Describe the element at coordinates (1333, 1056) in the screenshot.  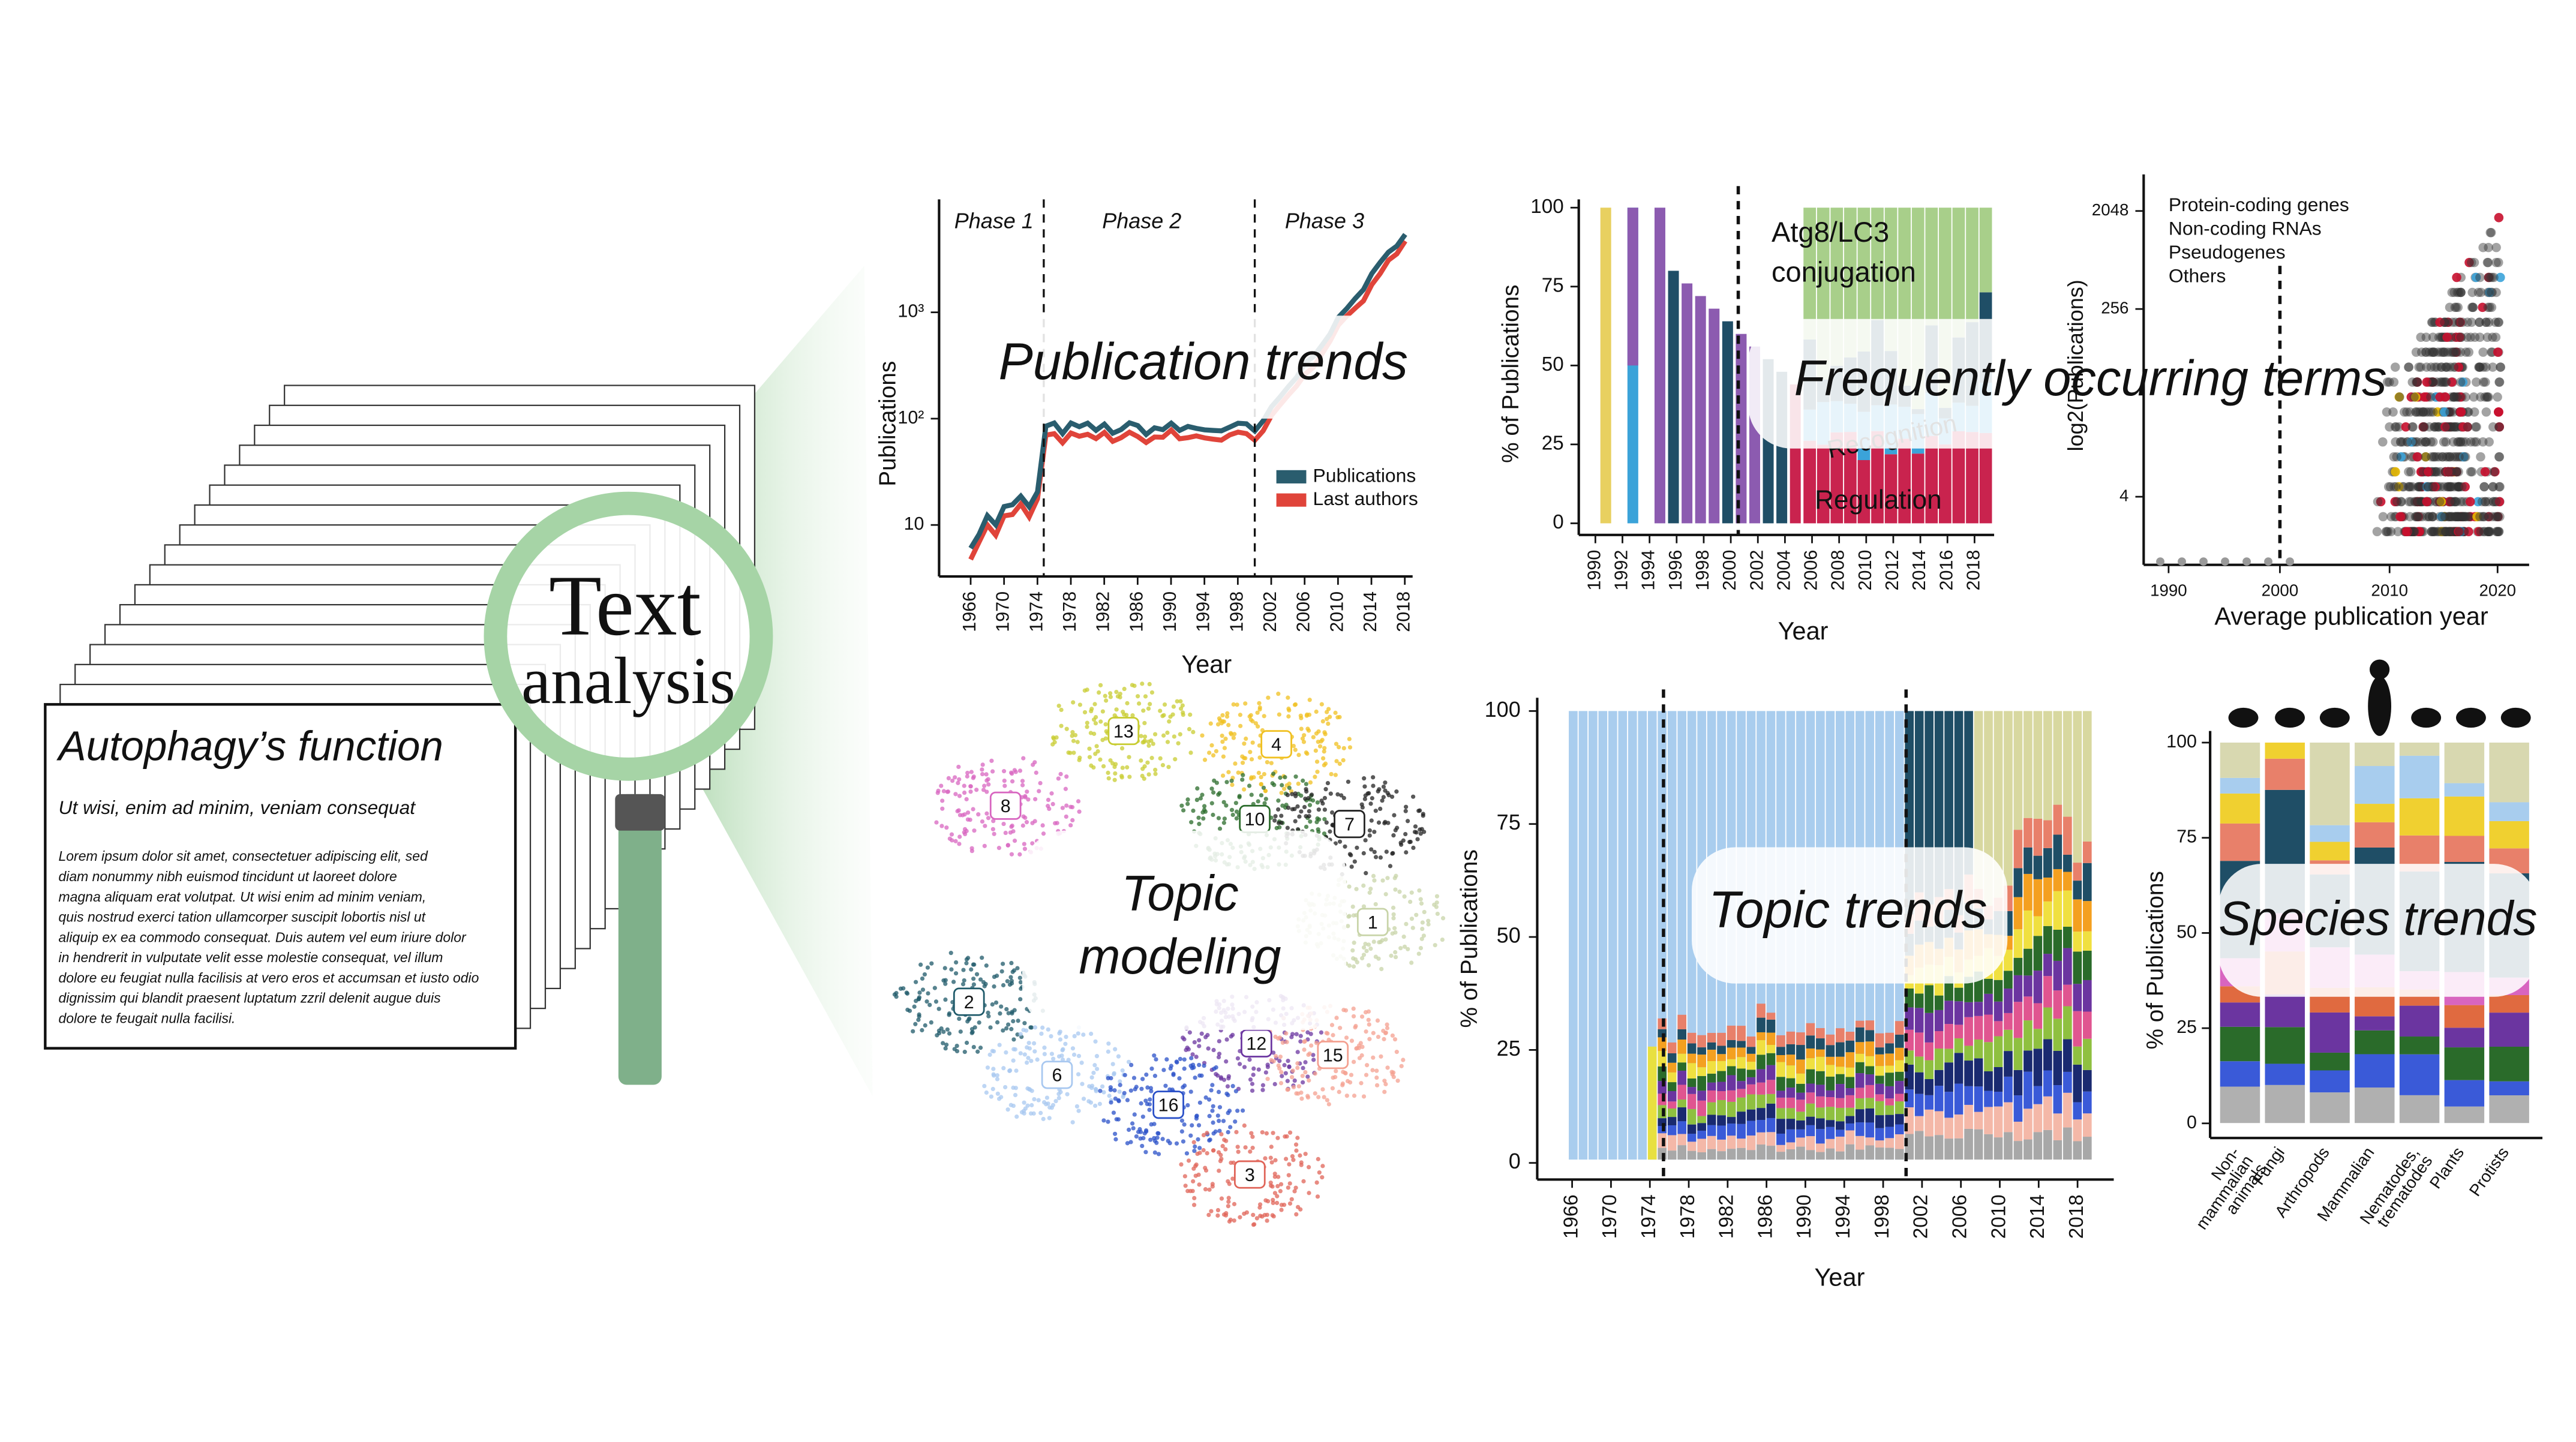
I see `cluster-label: 15` at that location.